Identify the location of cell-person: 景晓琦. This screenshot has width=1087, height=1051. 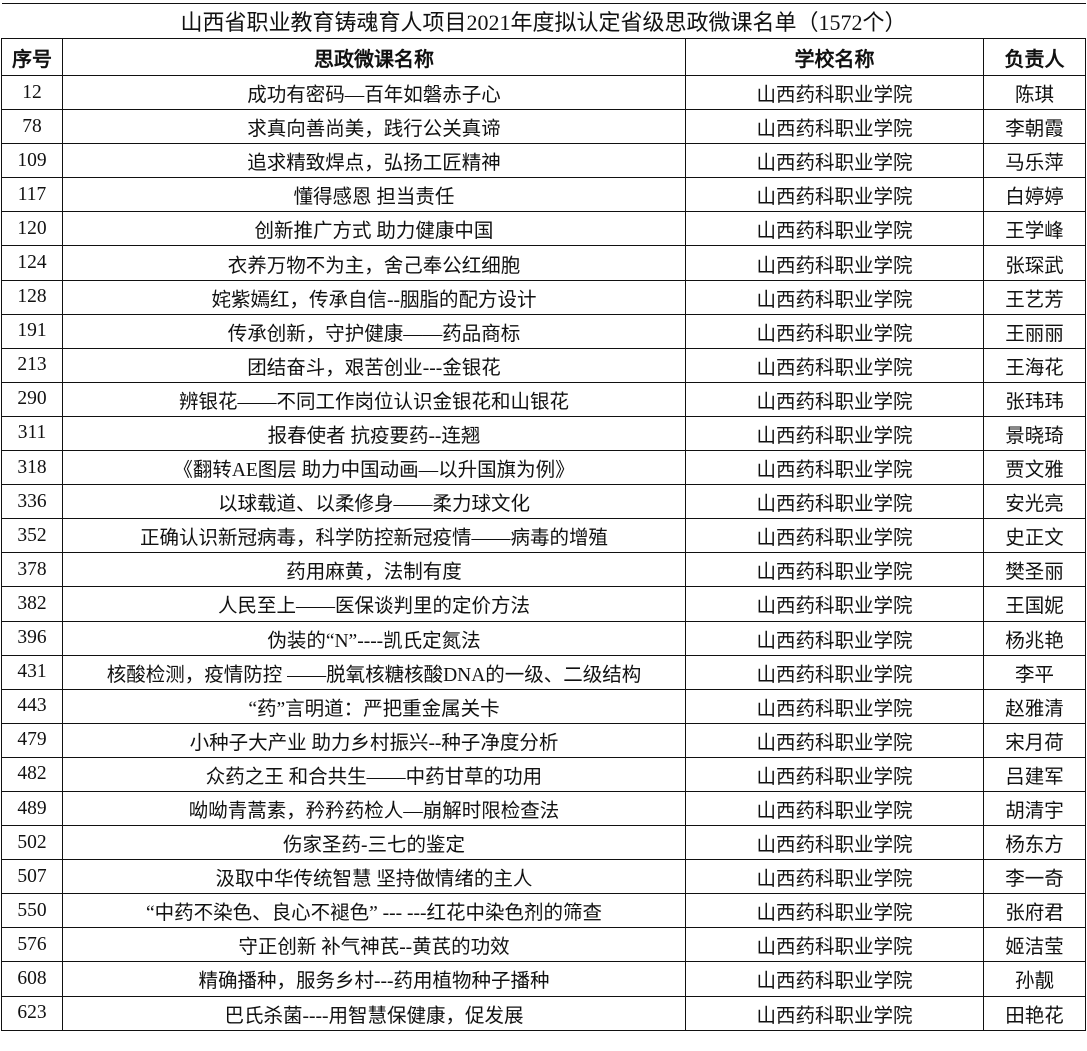
(1035, 433).